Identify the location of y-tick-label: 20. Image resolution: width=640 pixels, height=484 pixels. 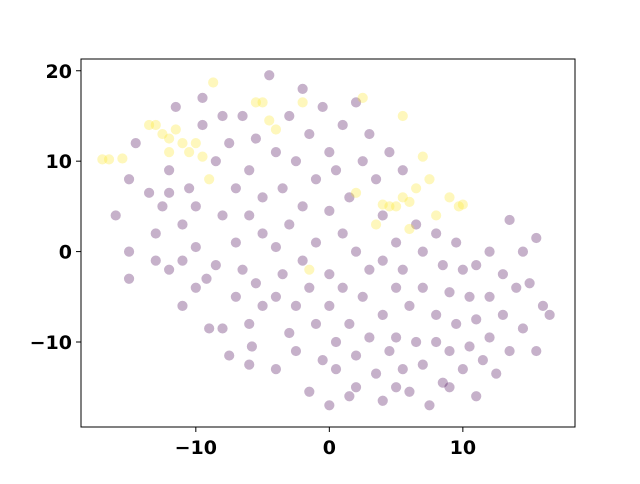
(59, 72).